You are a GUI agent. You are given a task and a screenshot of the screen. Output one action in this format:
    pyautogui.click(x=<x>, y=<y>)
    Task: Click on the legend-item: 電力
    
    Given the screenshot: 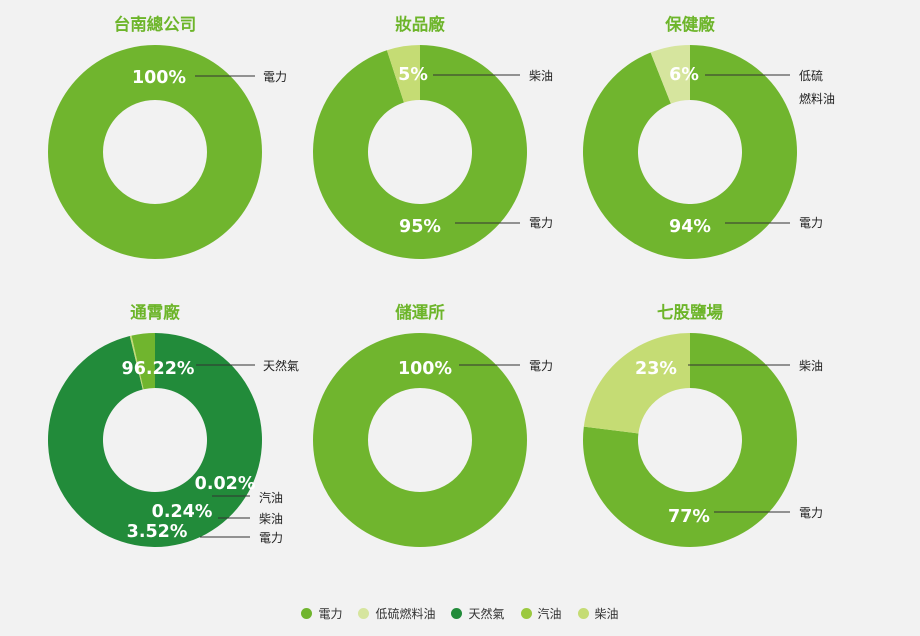 What is the action you would take?
    pyautogui.click(x=321, y=613)
    